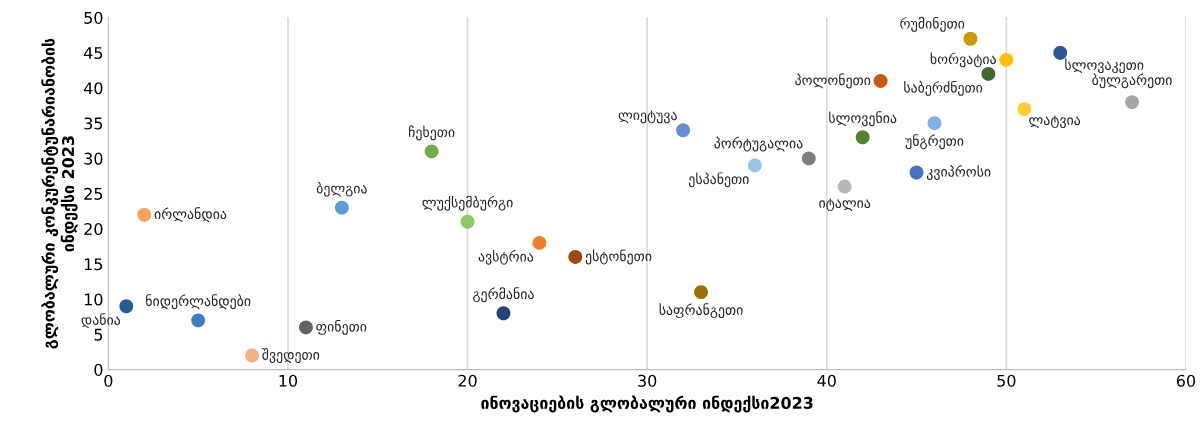 This screenshot has width=1204, height=440. I want to click on y-tick-label: 25, so click(93, 193).